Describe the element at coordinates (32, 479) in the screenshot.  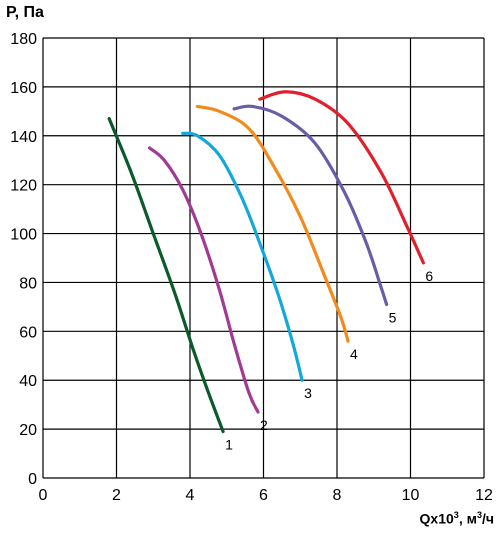
I see `y-tick-label: 0` at that location.